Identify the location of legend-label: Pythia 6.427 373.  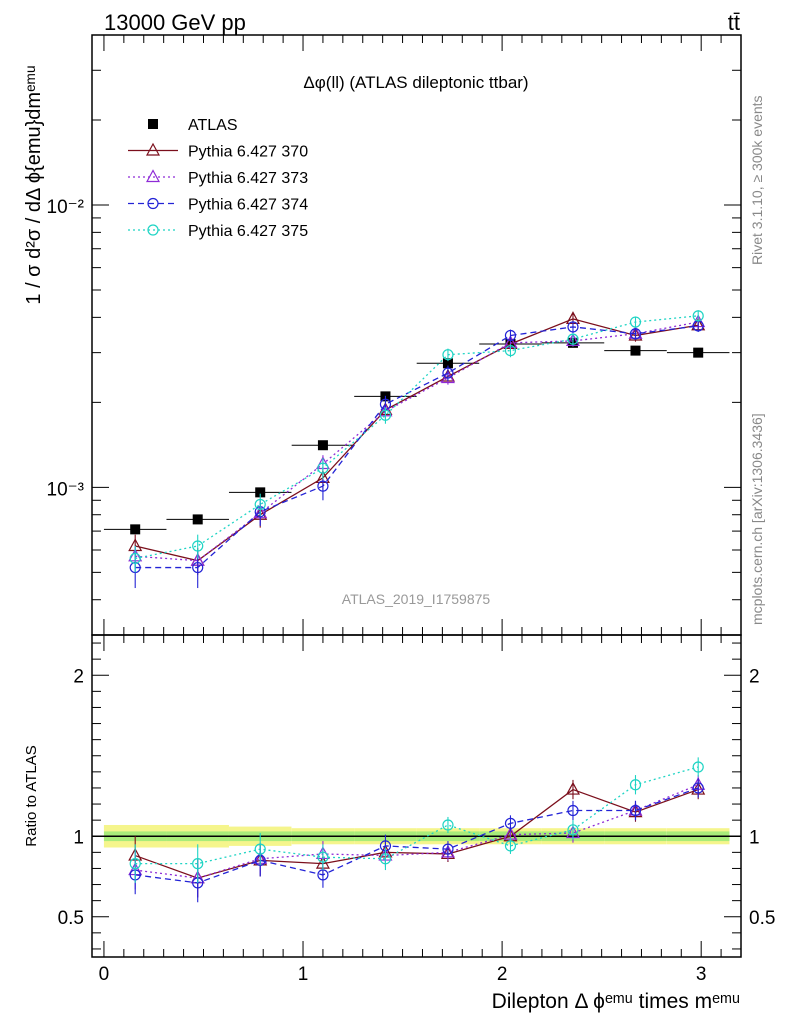
(248, 178).